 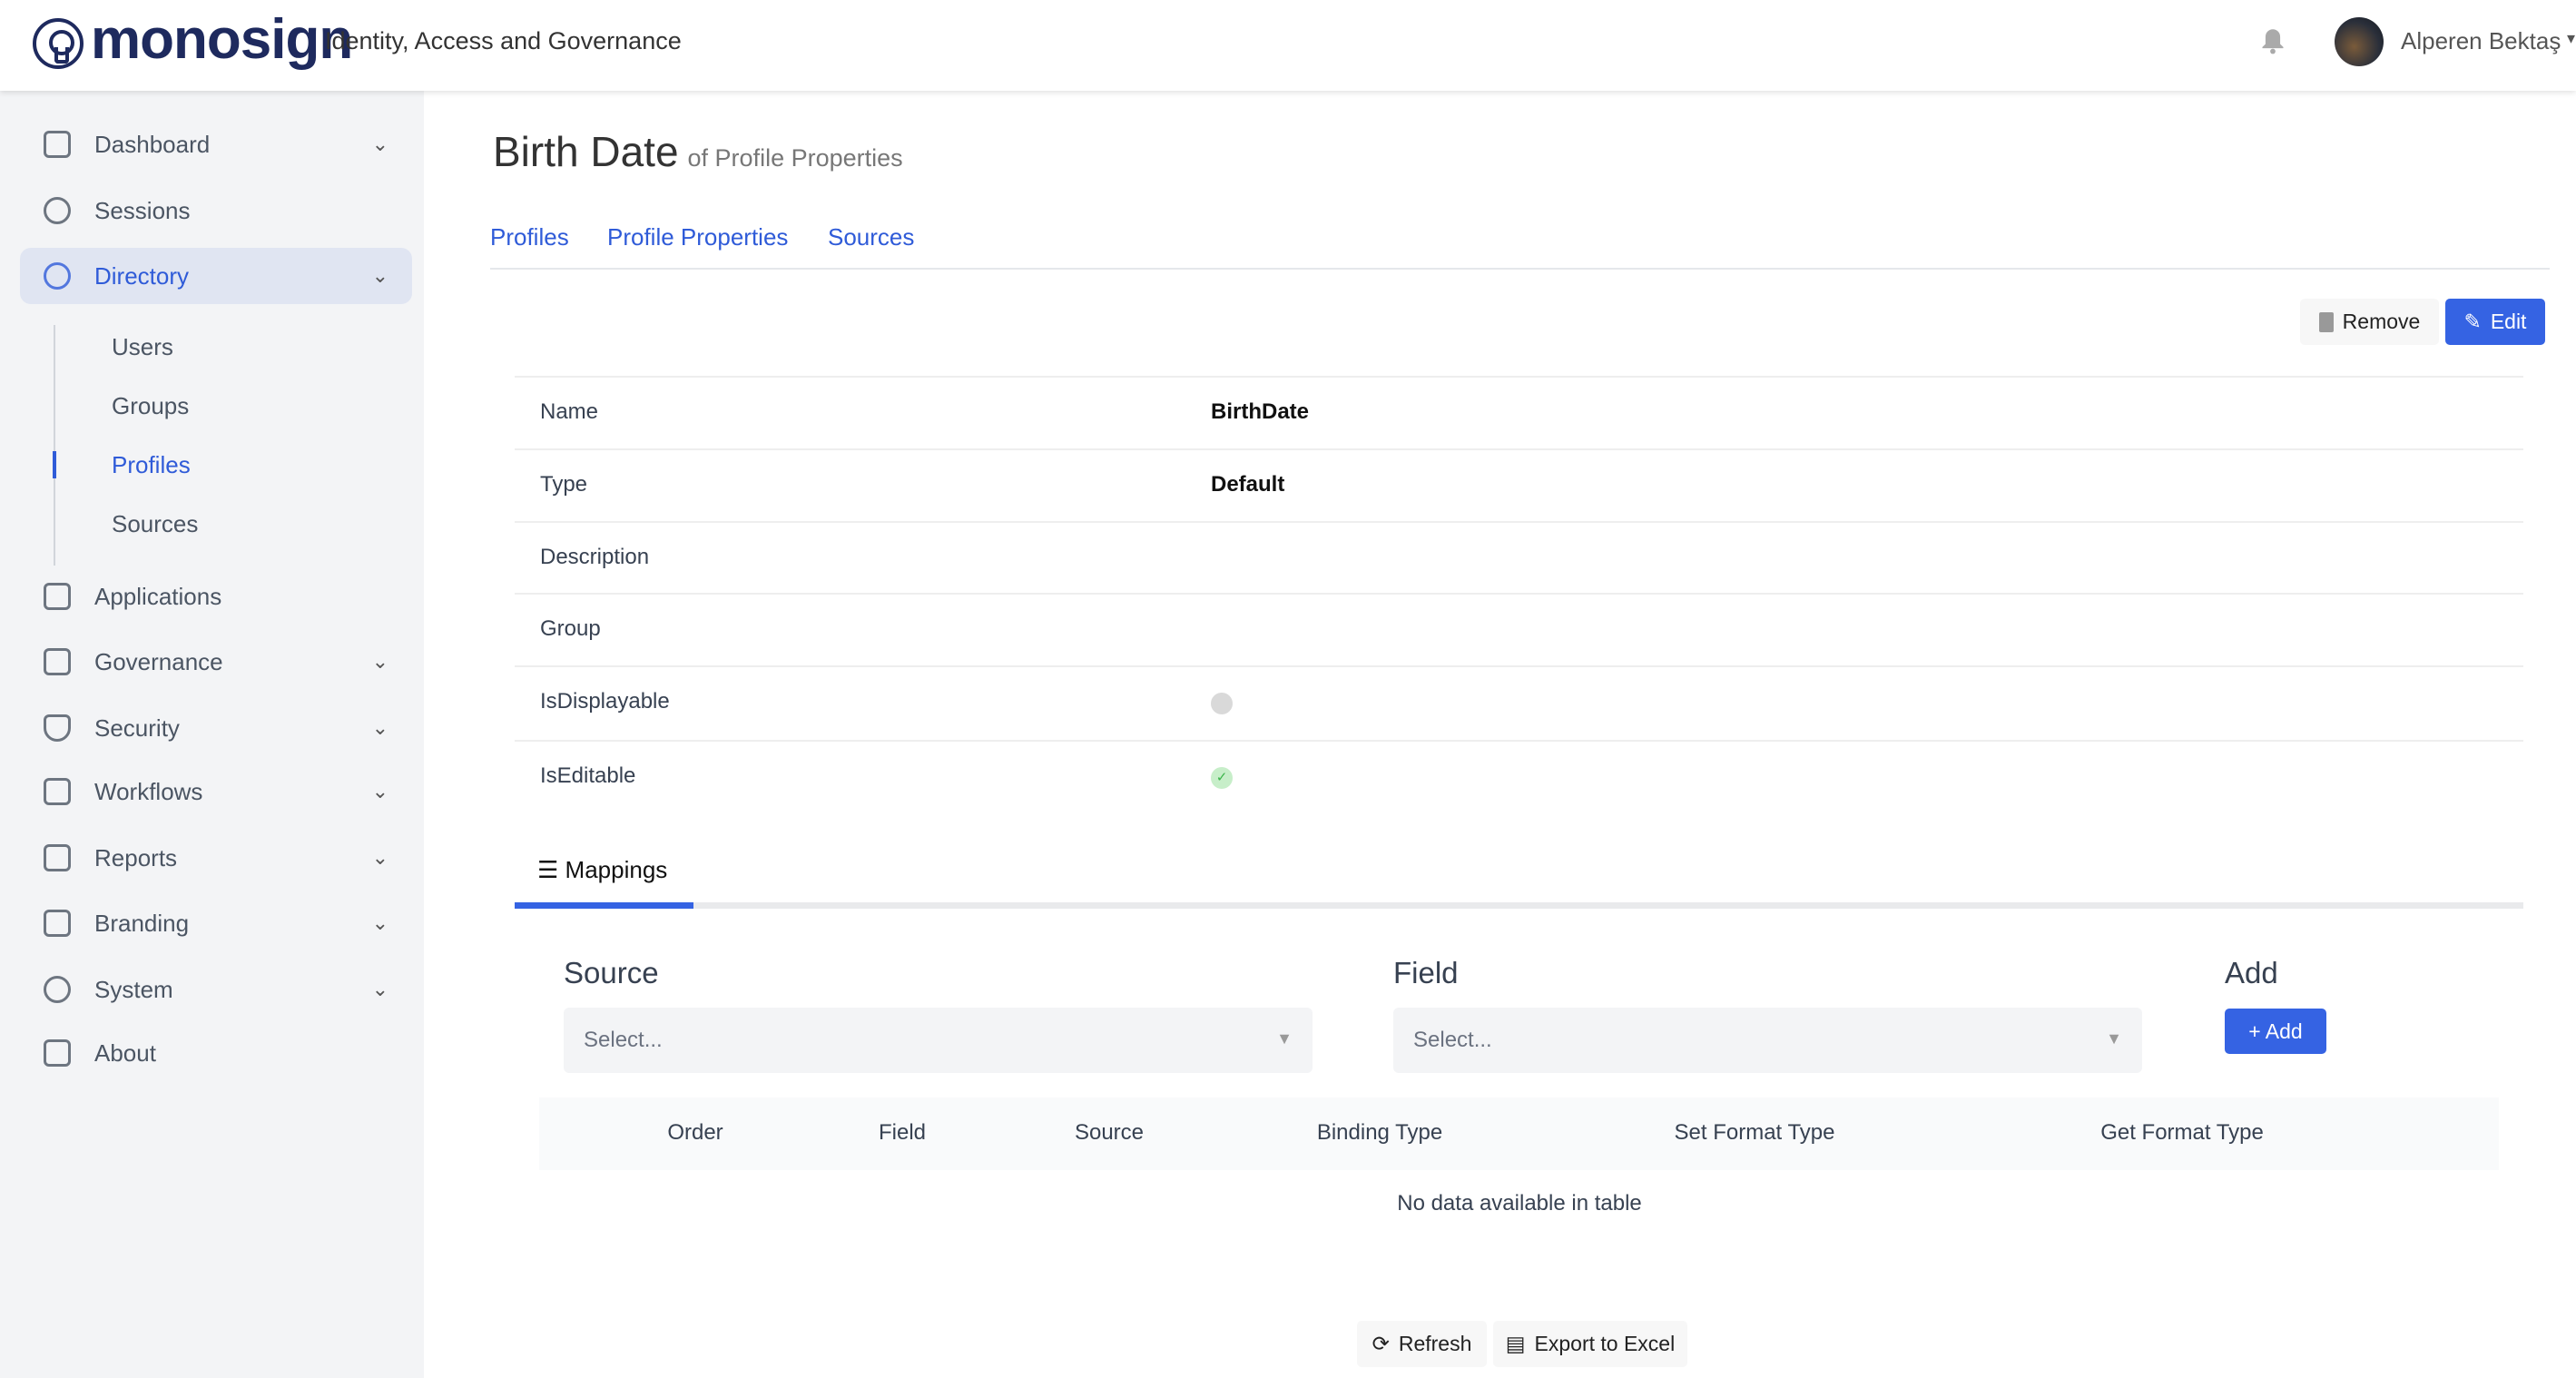 What do you see at coordinates (142, 275) in the screenshot?
I see `sidebar-item-label: Directory` at bounding box center [142, 275].